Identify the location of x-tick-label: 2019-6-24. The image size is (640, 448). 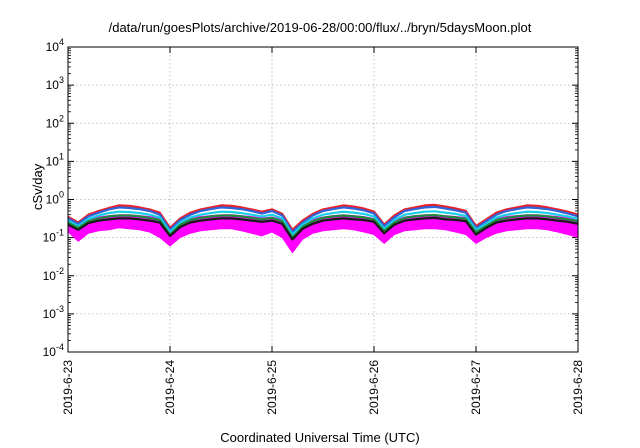
(170, 387).